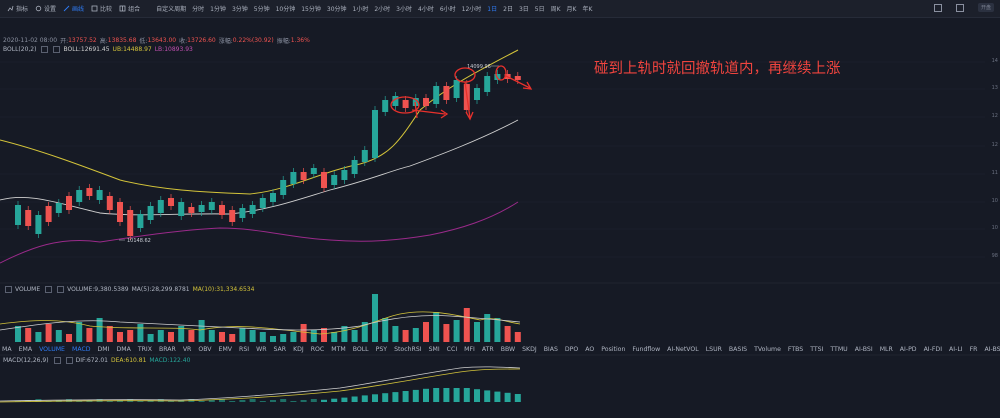 This screenshot has width=1000, height=418. I want to click on indicator-tab-ai-li: AI-LI, so click(956, 349).